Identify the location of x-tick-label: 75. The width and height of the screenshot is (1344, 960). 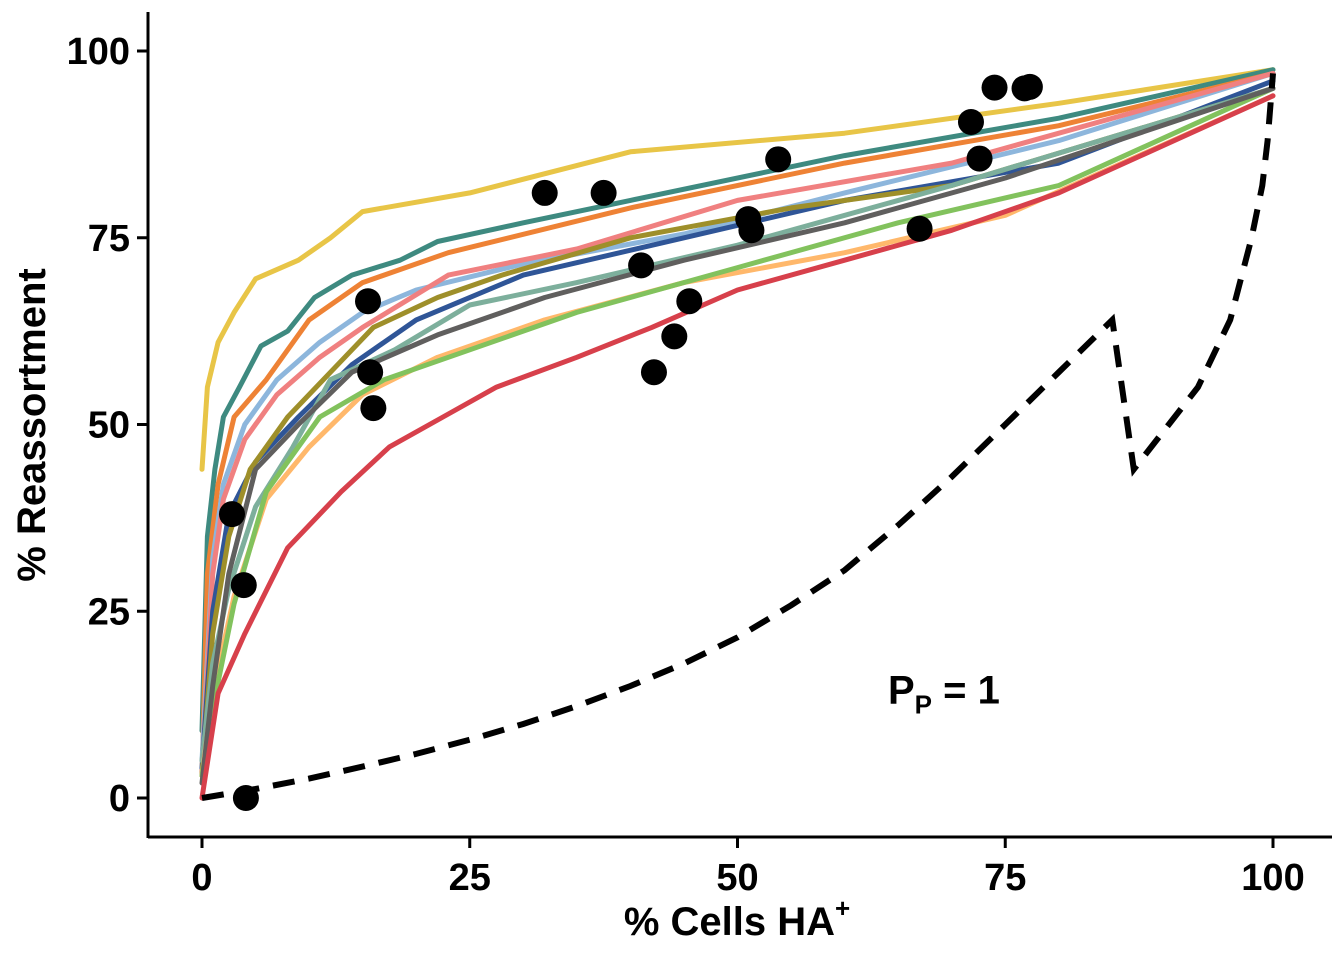
(1005, 878).